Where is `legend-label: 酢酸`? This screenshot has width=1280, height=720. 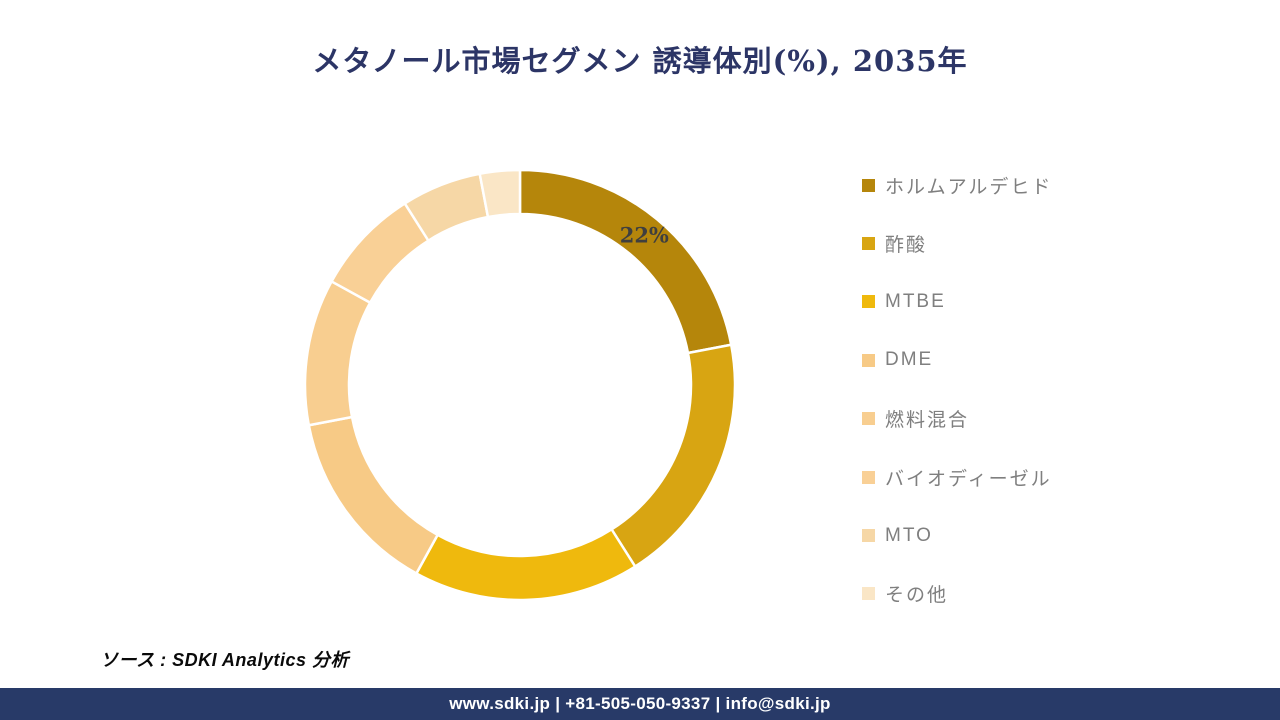 legend-label: 酢酸 is located at coordinates (906, 246).